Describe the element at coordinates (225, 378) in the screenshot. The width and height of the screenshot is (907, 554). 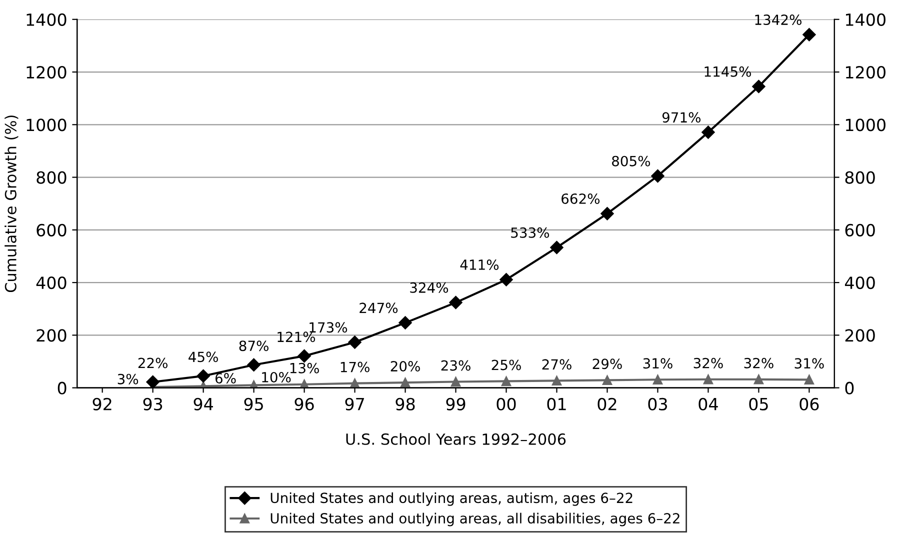
I see `data-label: 6%` at that location.